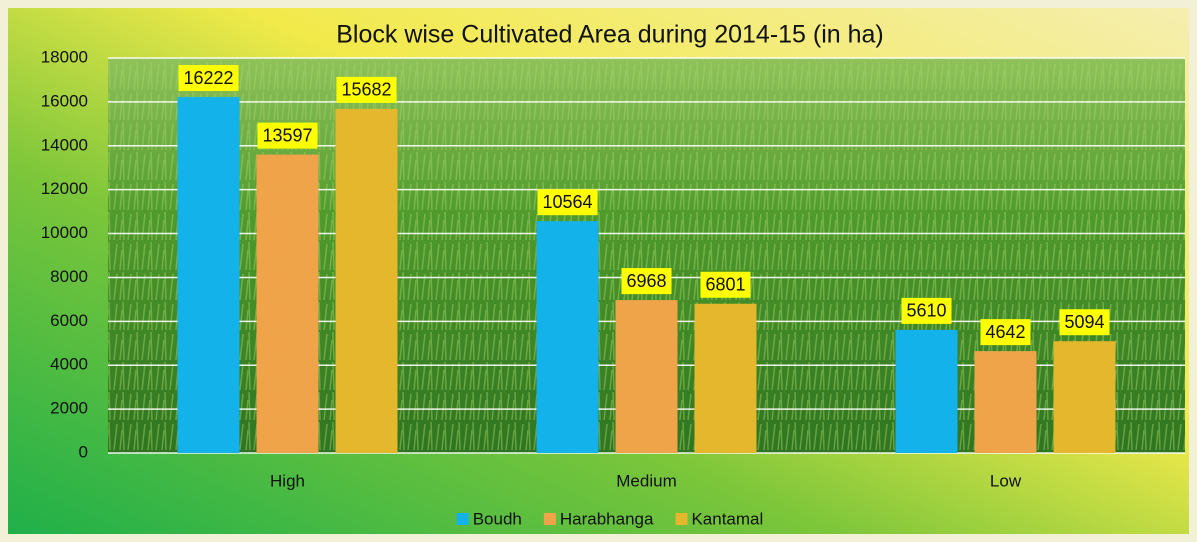 This screenshot has height=542, width=1197. I want to click on x-tick-label: Low, so click(1006, 480).